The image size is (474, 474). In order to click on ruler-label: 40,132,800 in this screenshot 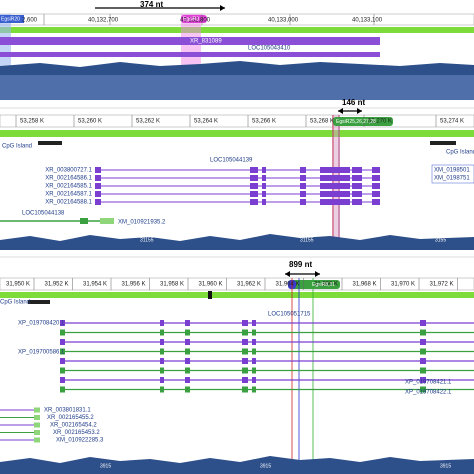, I will do `click(195, 21)`.